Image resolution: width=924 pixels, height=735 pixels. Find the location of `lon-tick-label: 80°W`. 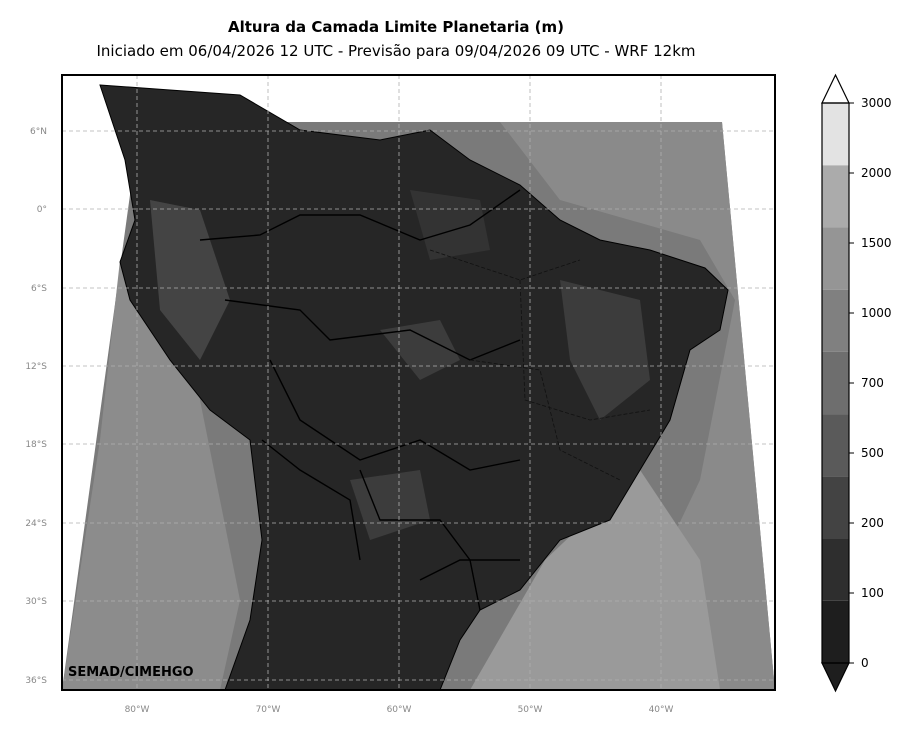

lon-tick-label: 80°W is located at coordinates (137, 710).